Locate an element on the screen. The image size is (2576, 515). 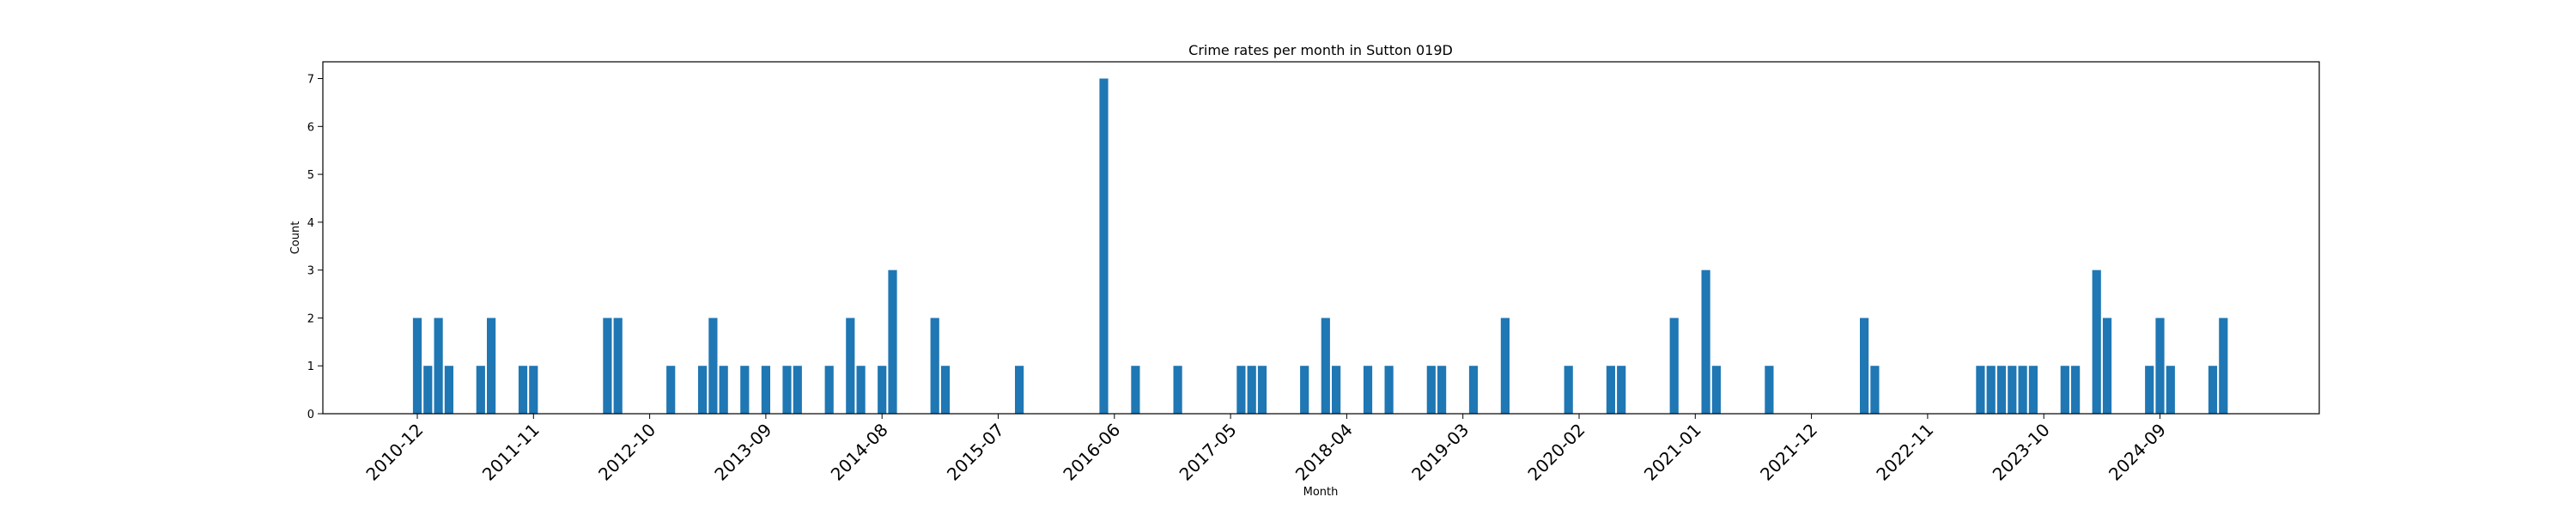
y-tick-label: 7 is located at coordinates (311, 80).